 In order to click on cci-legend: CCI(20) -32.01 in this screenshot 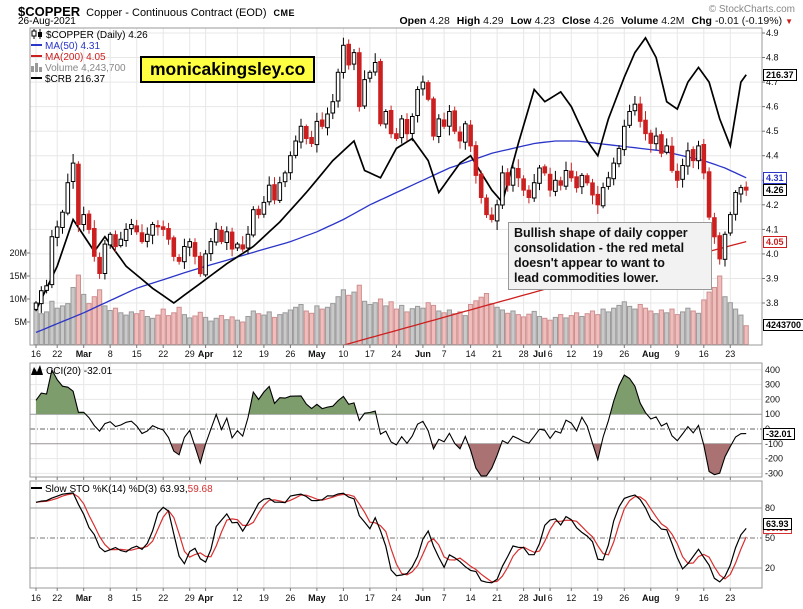, I will do `click(71, 371)`.